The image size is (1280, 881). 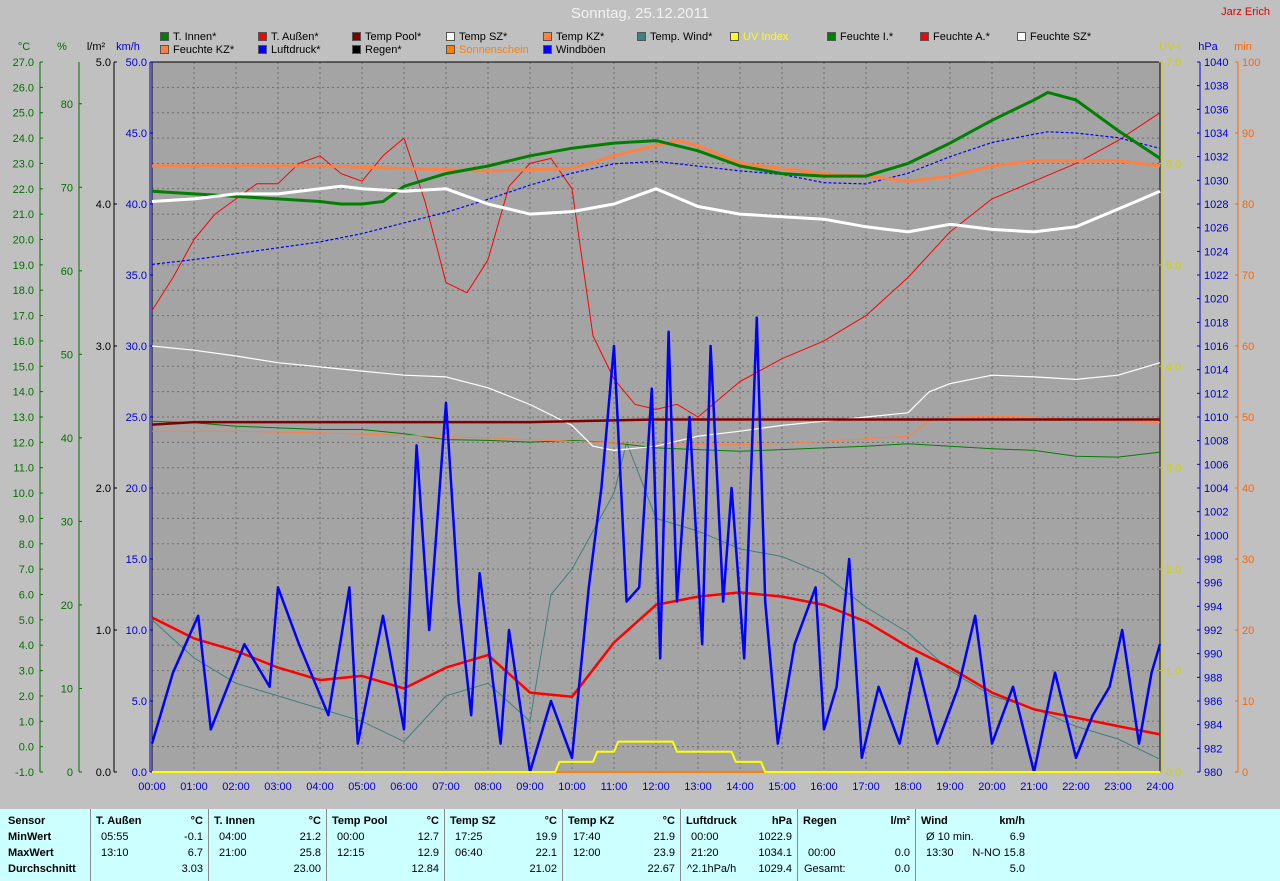 I want to click on summary-max-value: 1034.1, so click(x=775, y=853).